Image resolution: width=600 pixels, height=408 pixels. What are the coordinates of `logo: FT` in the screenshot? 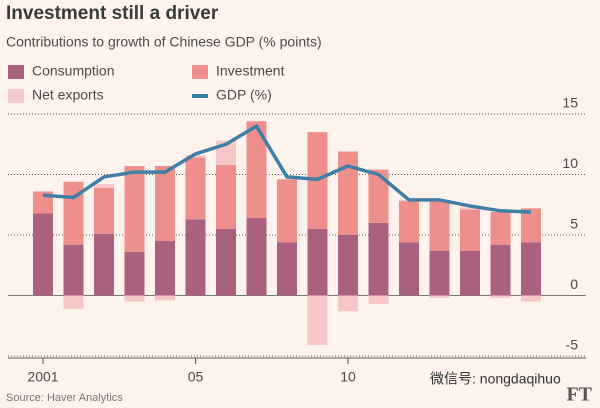 It's located at (579, 395).